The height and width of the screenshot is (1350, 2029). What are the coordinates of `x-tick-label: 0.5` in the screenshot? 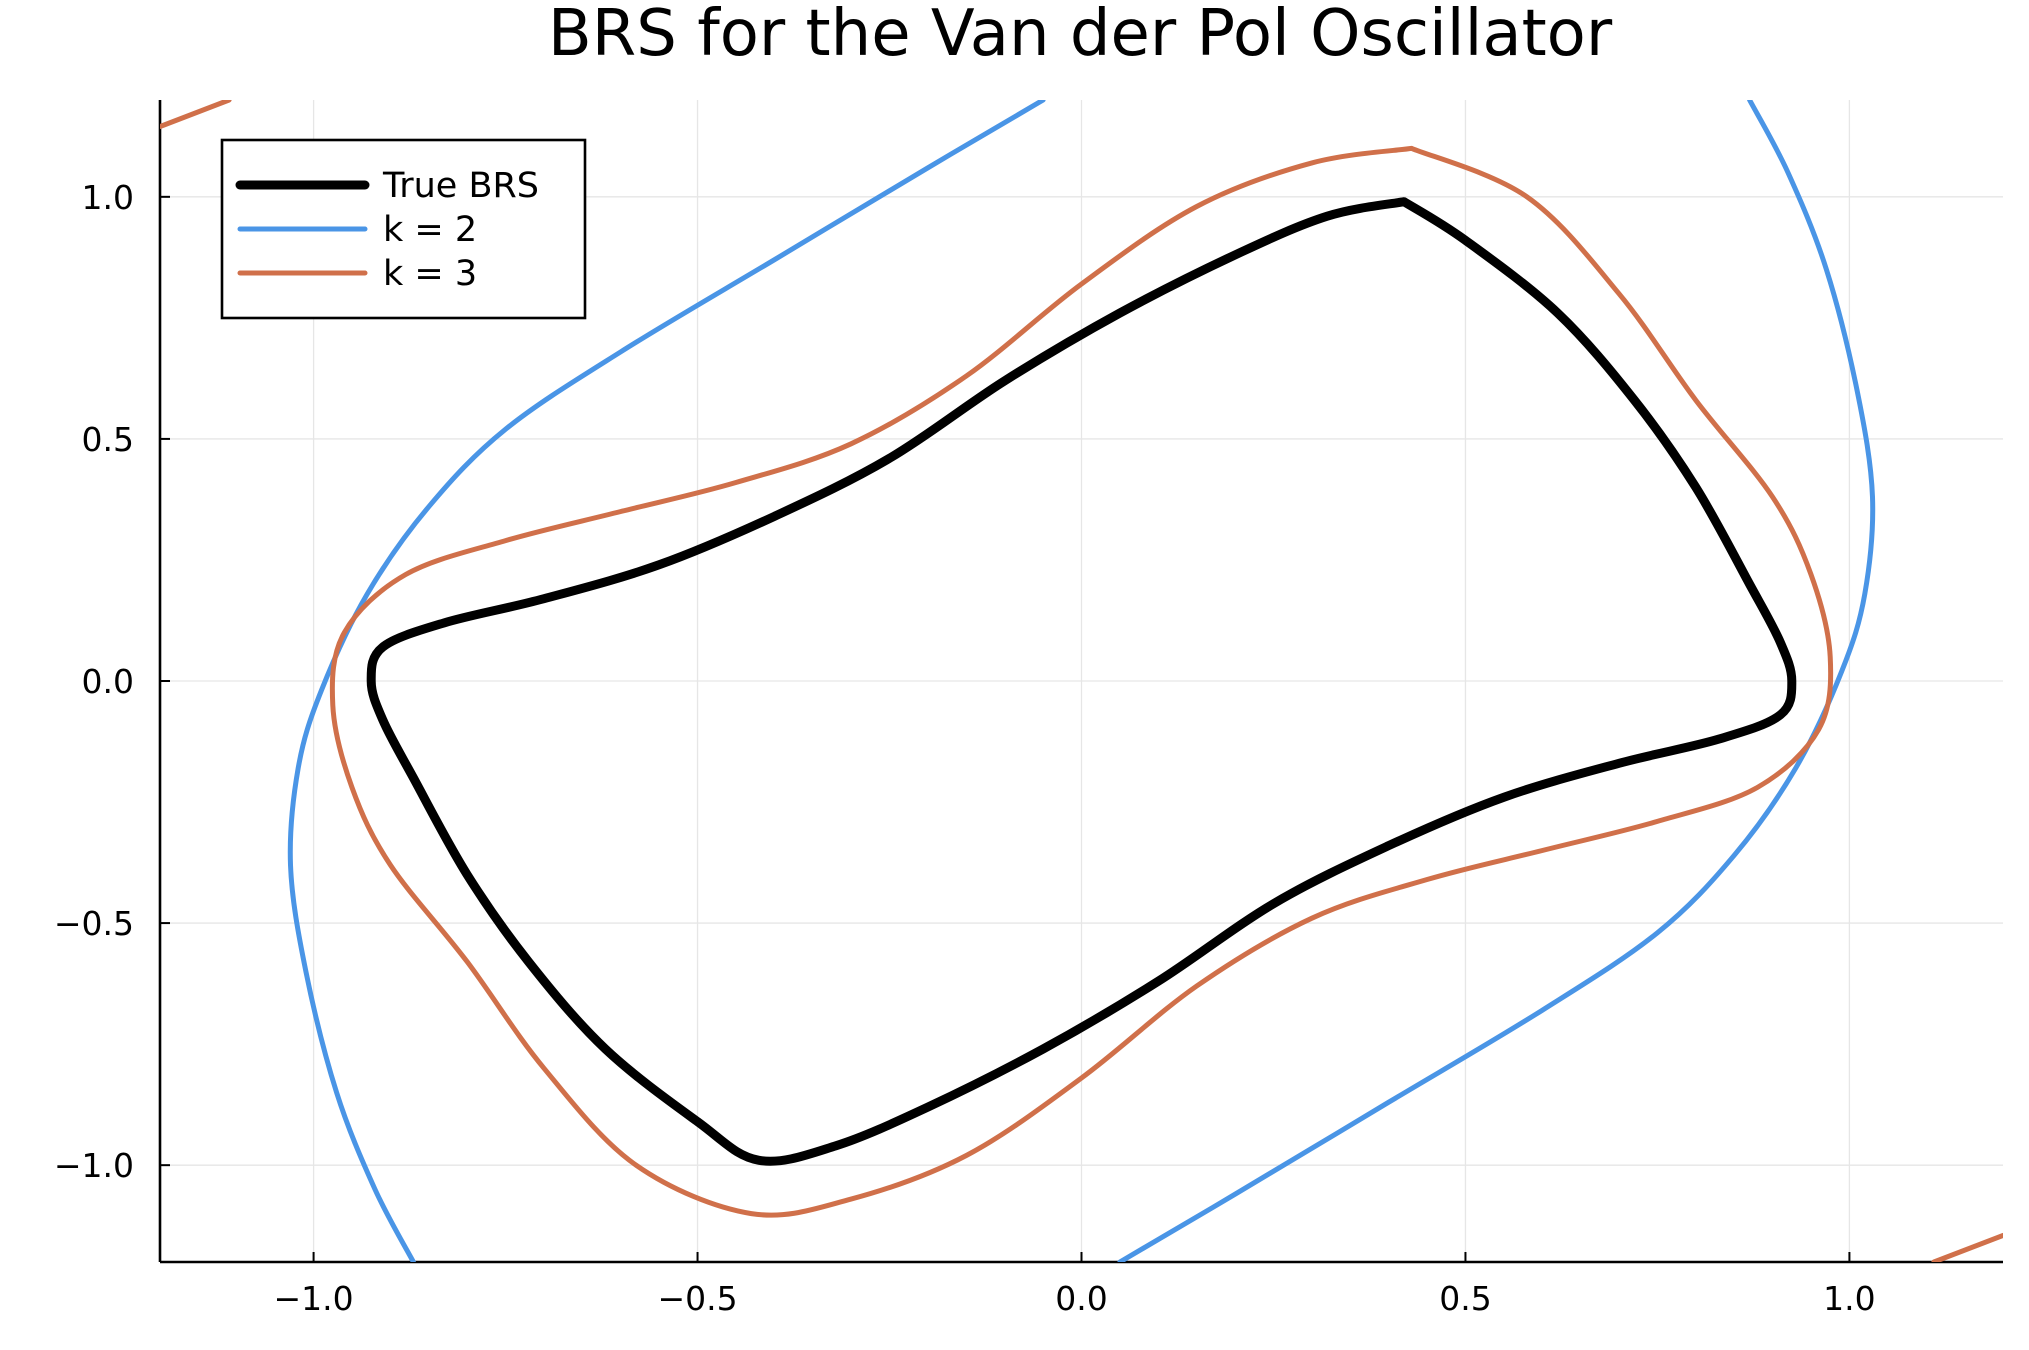 It's located at (1465, 1298).